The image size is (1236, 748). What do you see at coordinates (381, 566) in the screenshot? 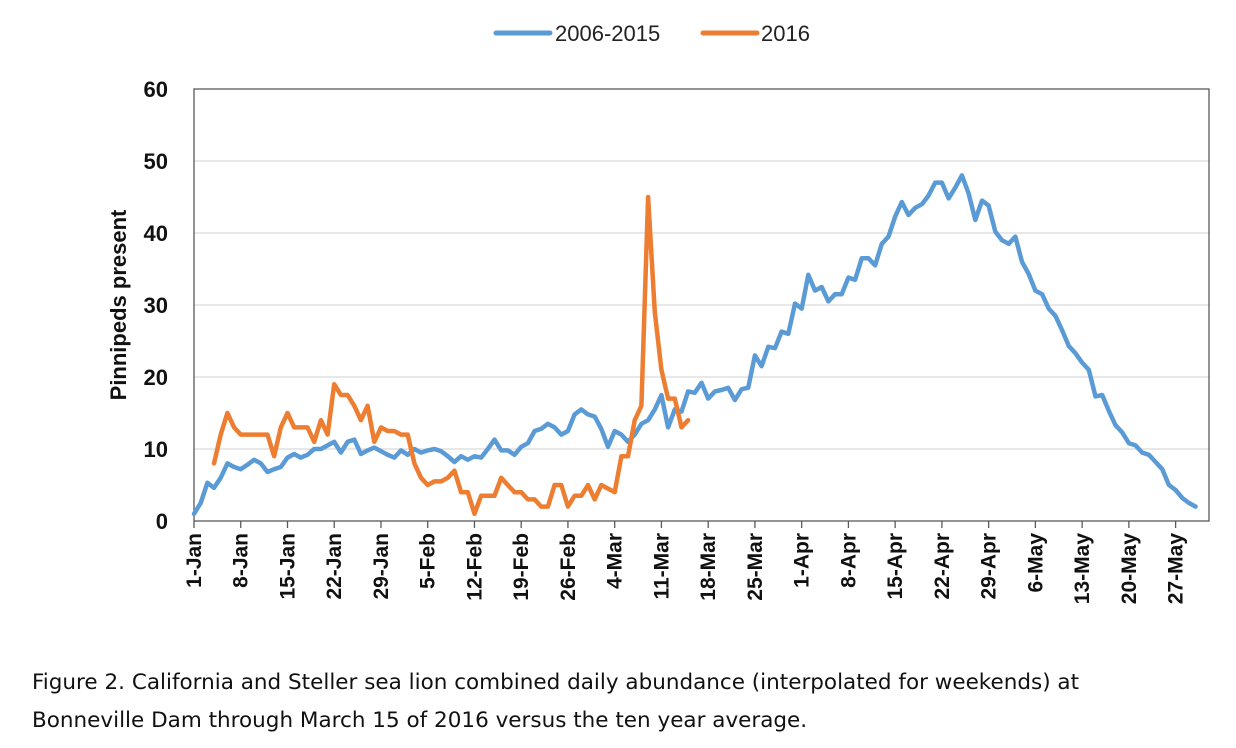
I see `x-tick-label: 29-Jan` at bounding box center [381, 566].